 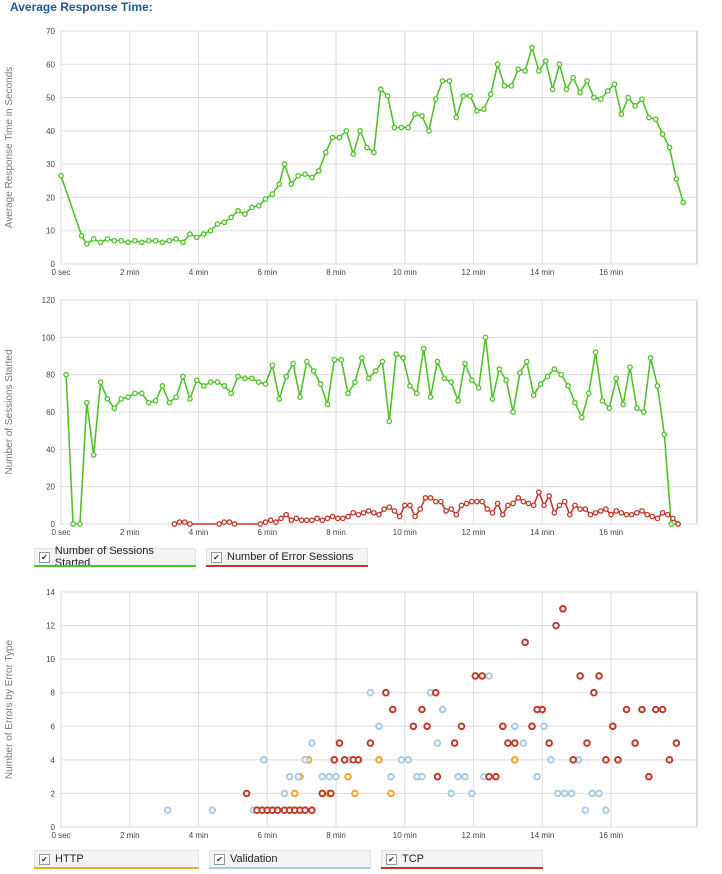 What do you see at coordinates (462, 859) in the screenshot?
I see `legend-tcp: ✔ TCP` at bounding box center [462, 859].